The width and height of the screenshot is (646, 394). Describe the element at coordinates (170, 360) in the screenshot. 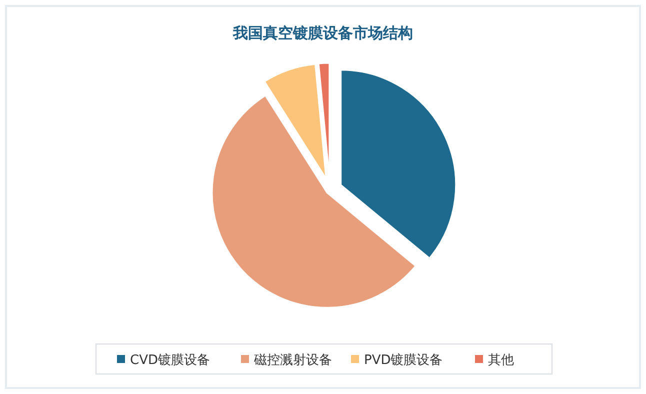

I see `legend-label: CVD镀膜设备` at that location.